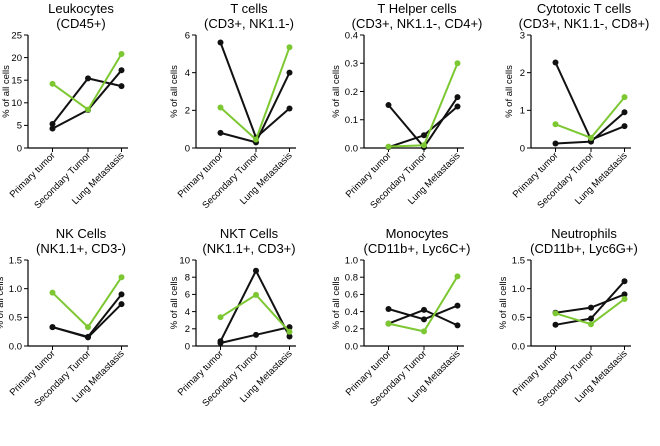 The height and width of the screenshot is (446, 660). Describe the element at coordinates (15, 260) in the screenshot. I see `y-tick-label: 1.5` at that location.